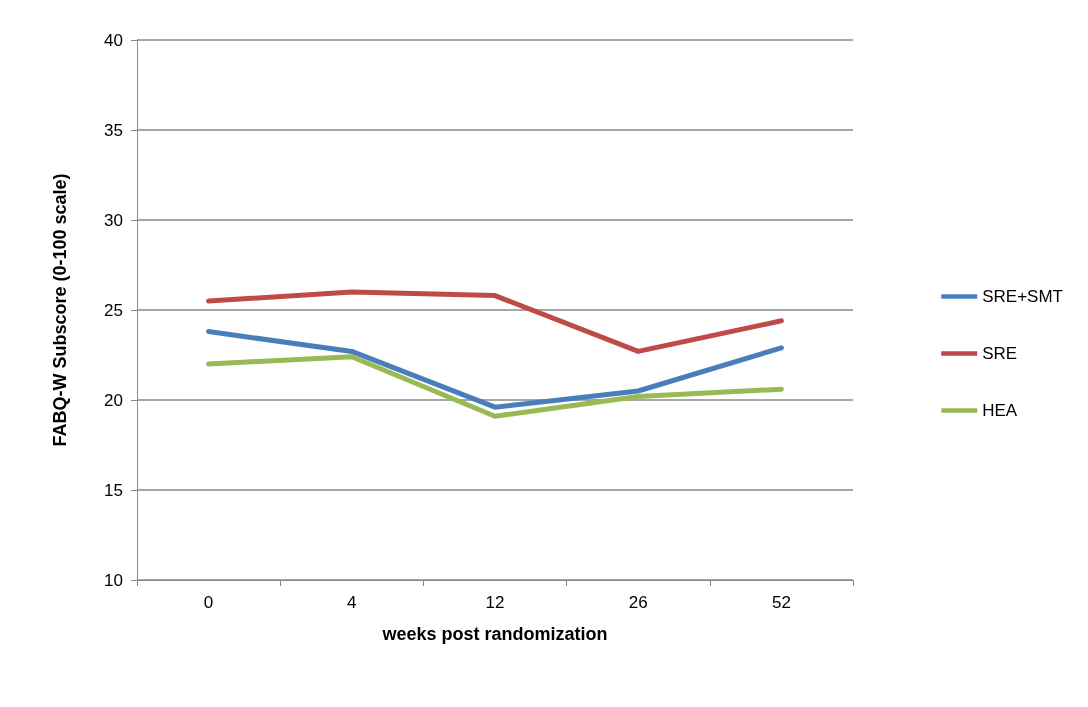 Image resolution: width=1088 pixels, height=707 pixels. I want to click on x-tick-label: 12, so click(495, 602).